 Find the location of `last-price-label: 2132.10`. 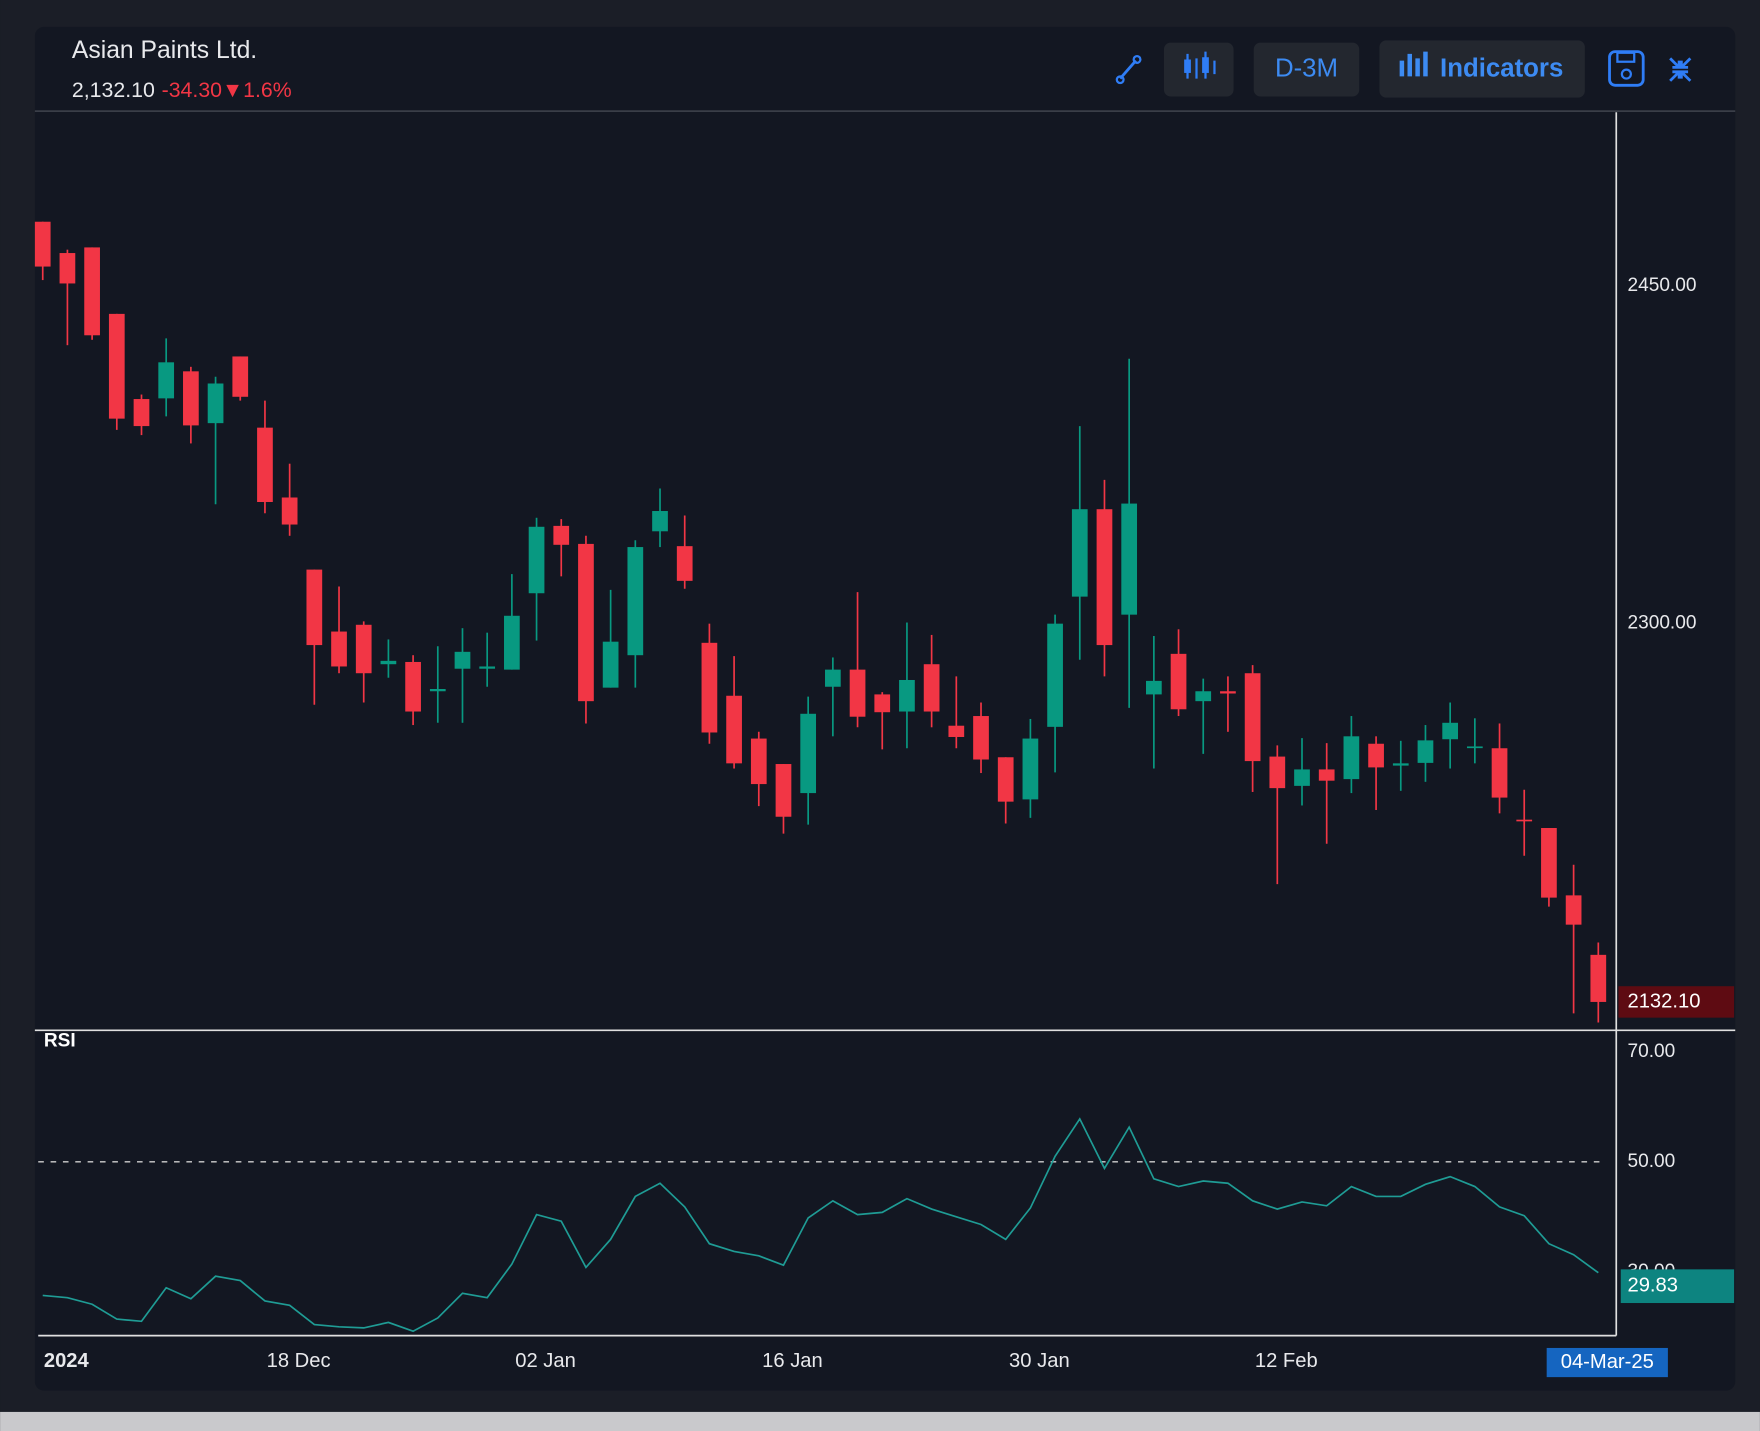

last-price-label: 2132.10 is located at coordinates (1663, 1001).